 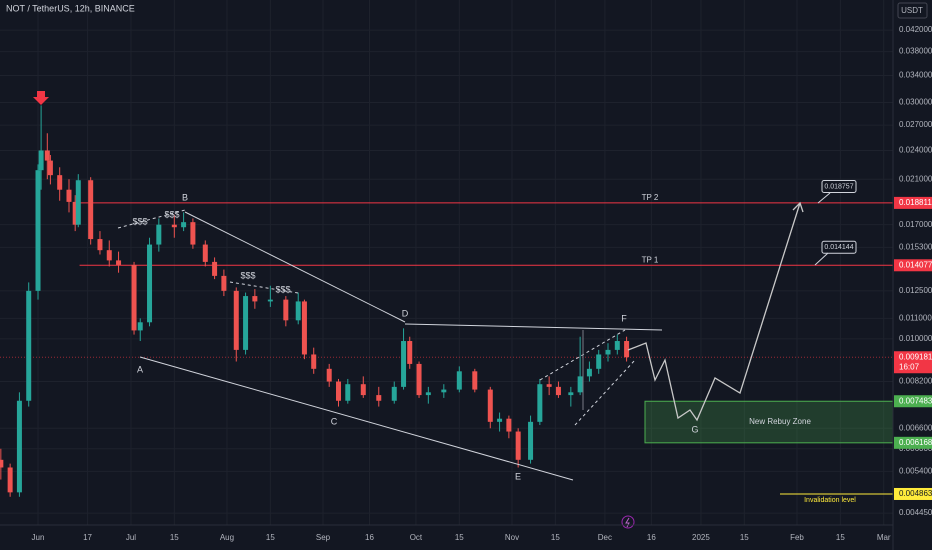 I want to click on x-tick-label: Jul, so click(x=131, y=537).